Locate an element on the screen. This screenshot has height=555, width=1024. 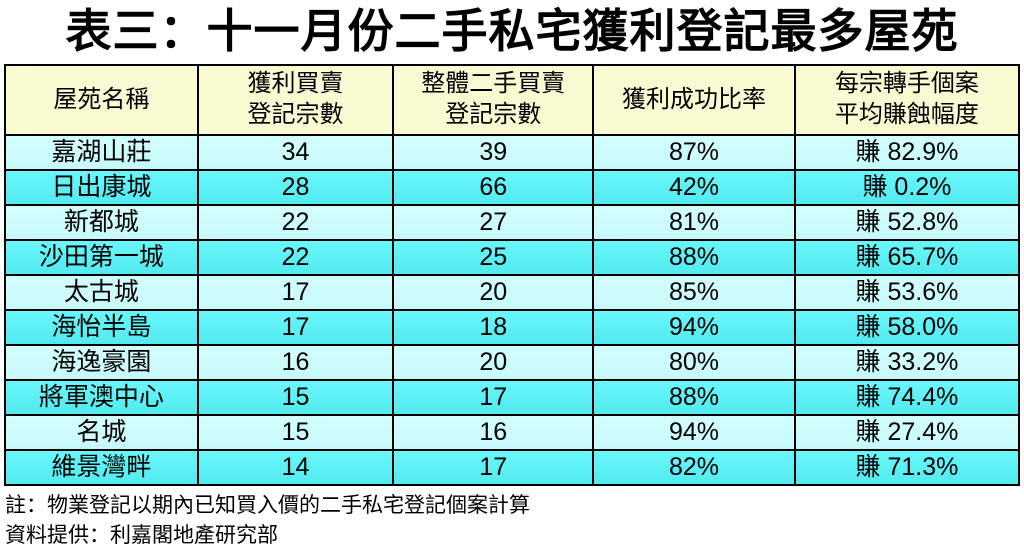
table-row: 將軍澳中心 15 17 88% 賺 74.4% is located at coordinates (512, 397).